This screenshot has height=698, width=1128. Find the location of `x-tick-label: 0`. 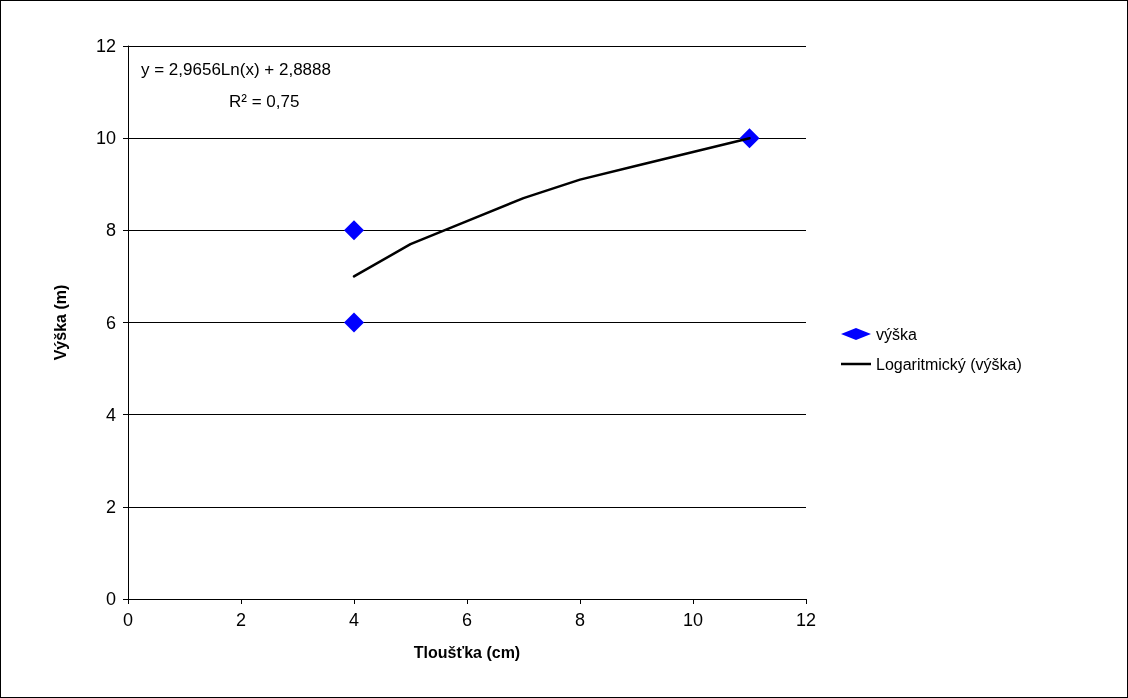

x-tick-label: 0 is located at coordinates (128, 620).